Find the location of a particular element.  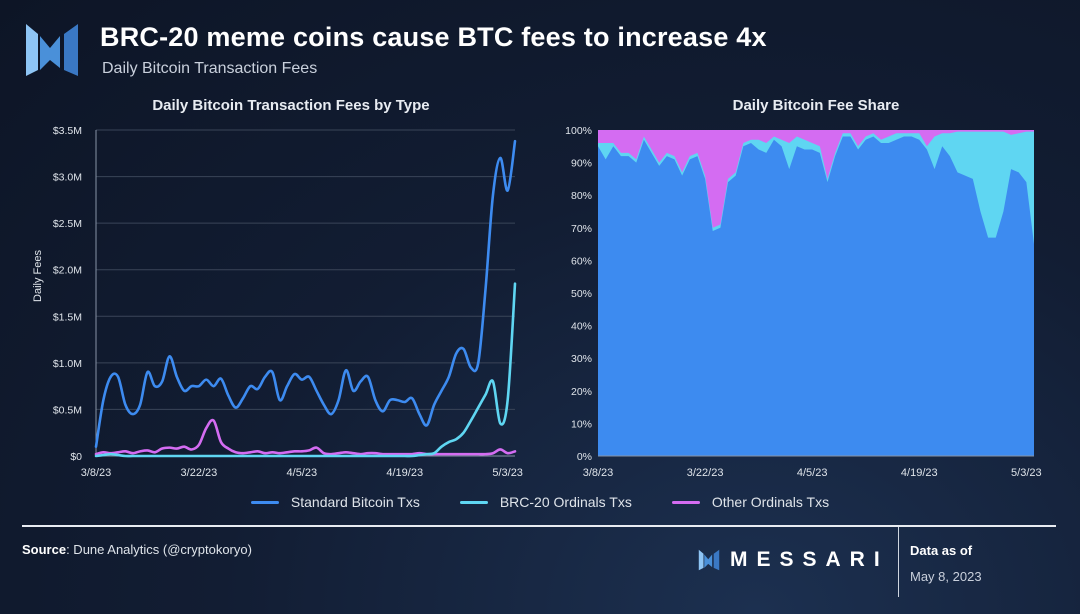

y-tick-label: $2.5M is located at coordinates (67, 224).